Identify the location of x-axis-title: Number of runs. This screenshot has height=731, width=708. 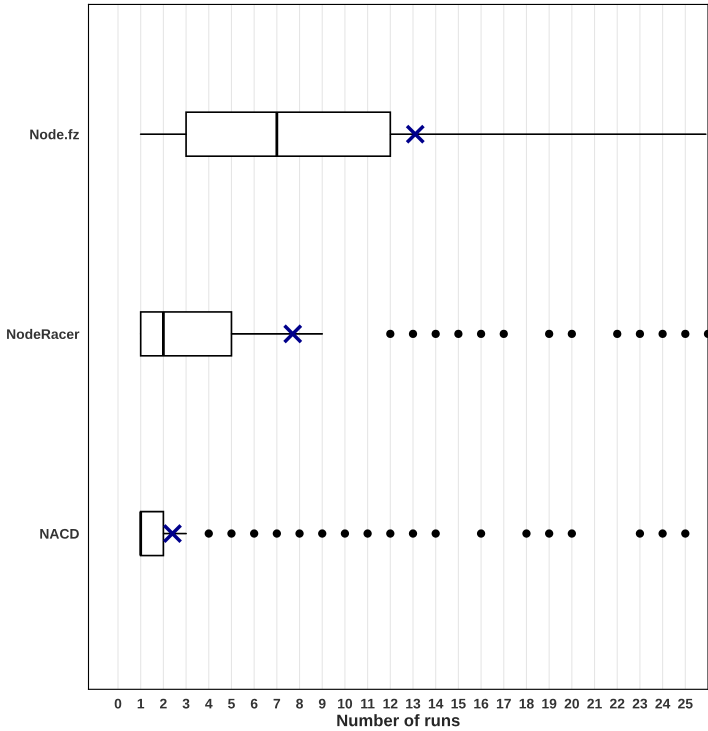
(398, 720).